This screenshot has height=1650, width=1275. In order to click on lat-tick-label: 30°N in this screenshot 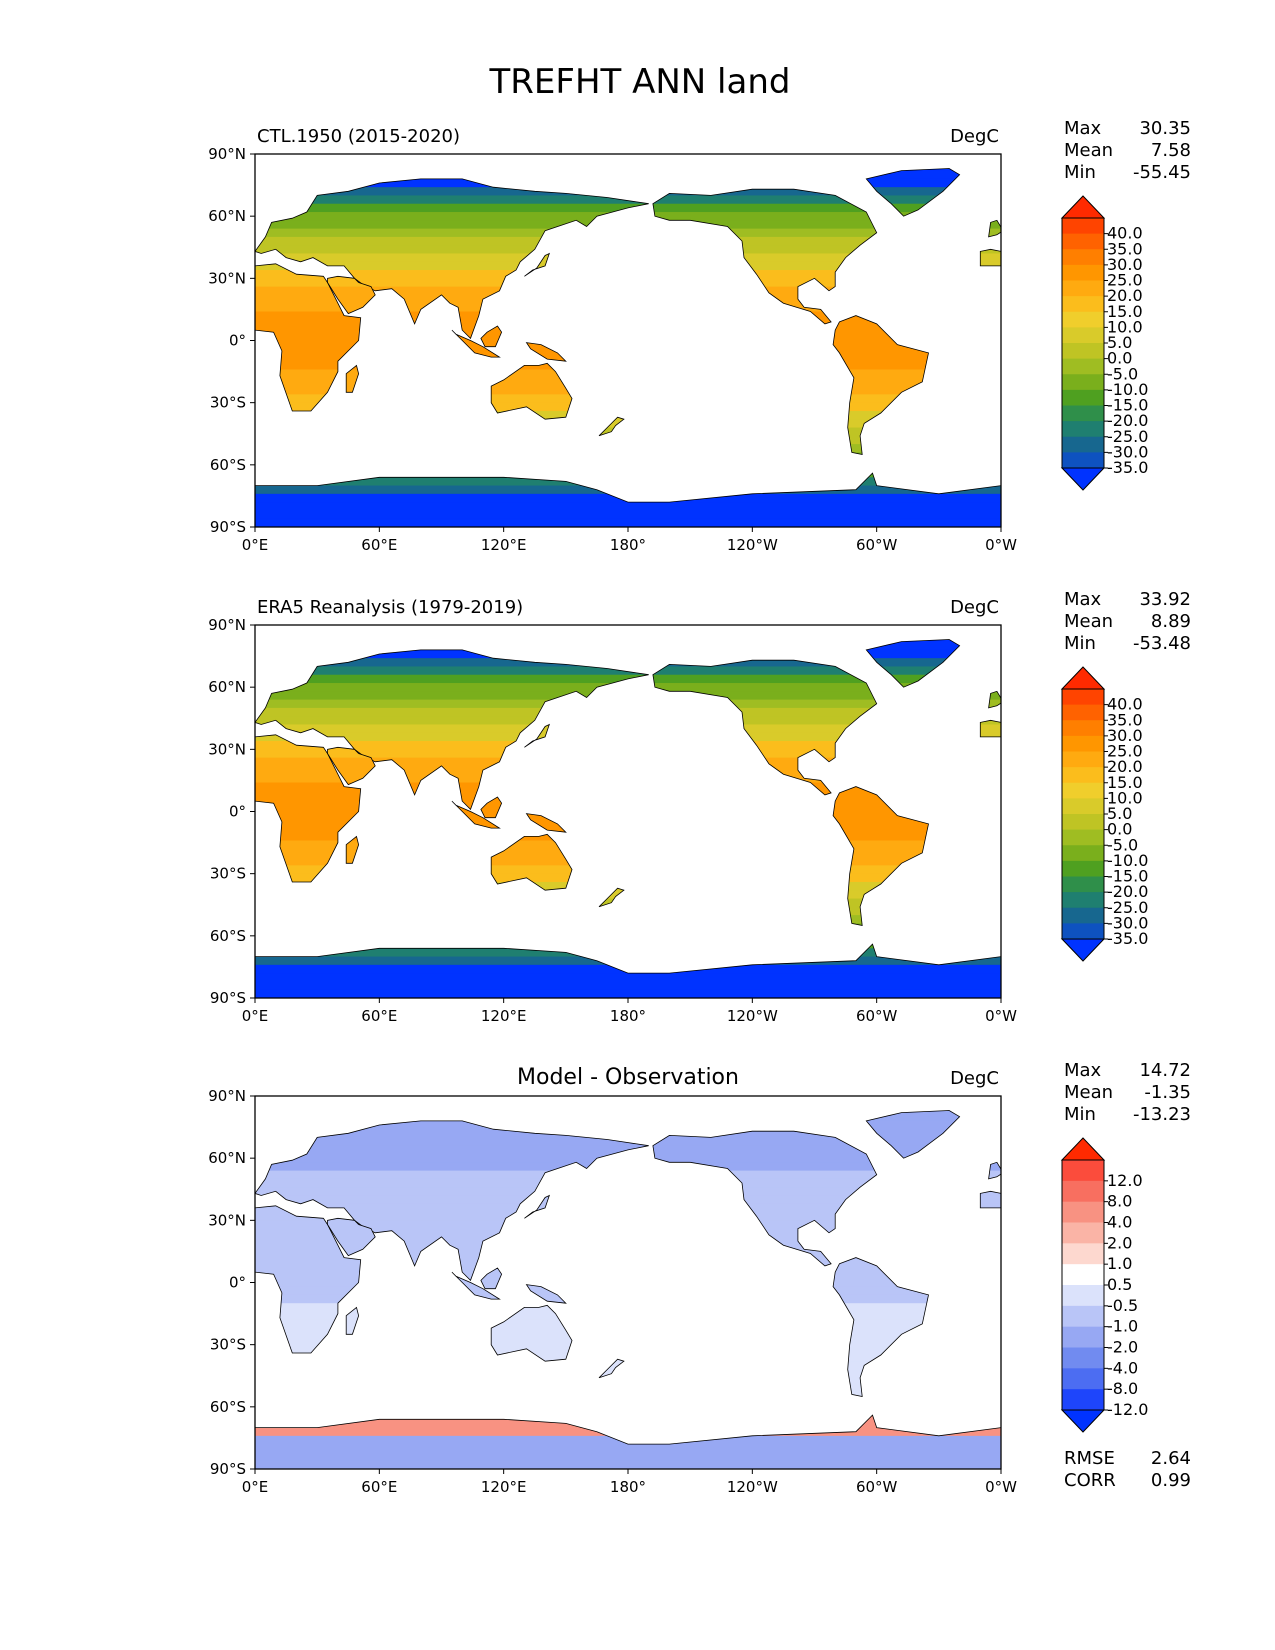, I will do `click(227, 749)`.